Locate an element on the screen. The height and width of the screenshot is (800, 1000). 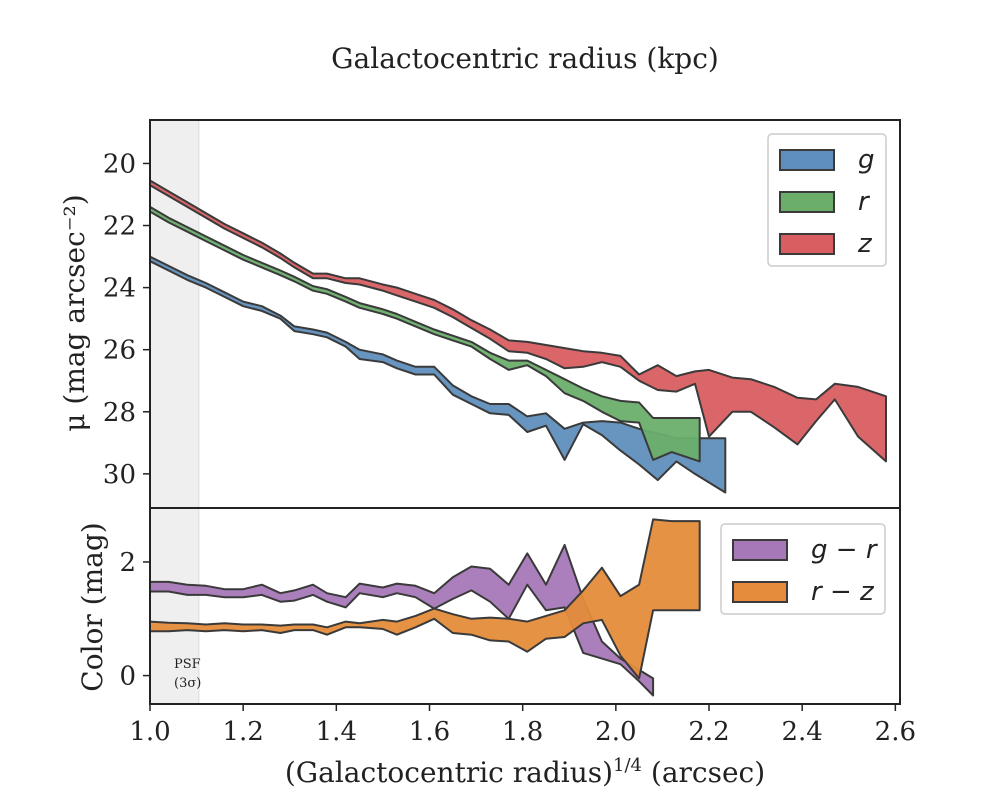
legend-label-rz: r − z is located at coordinates (843, 592).